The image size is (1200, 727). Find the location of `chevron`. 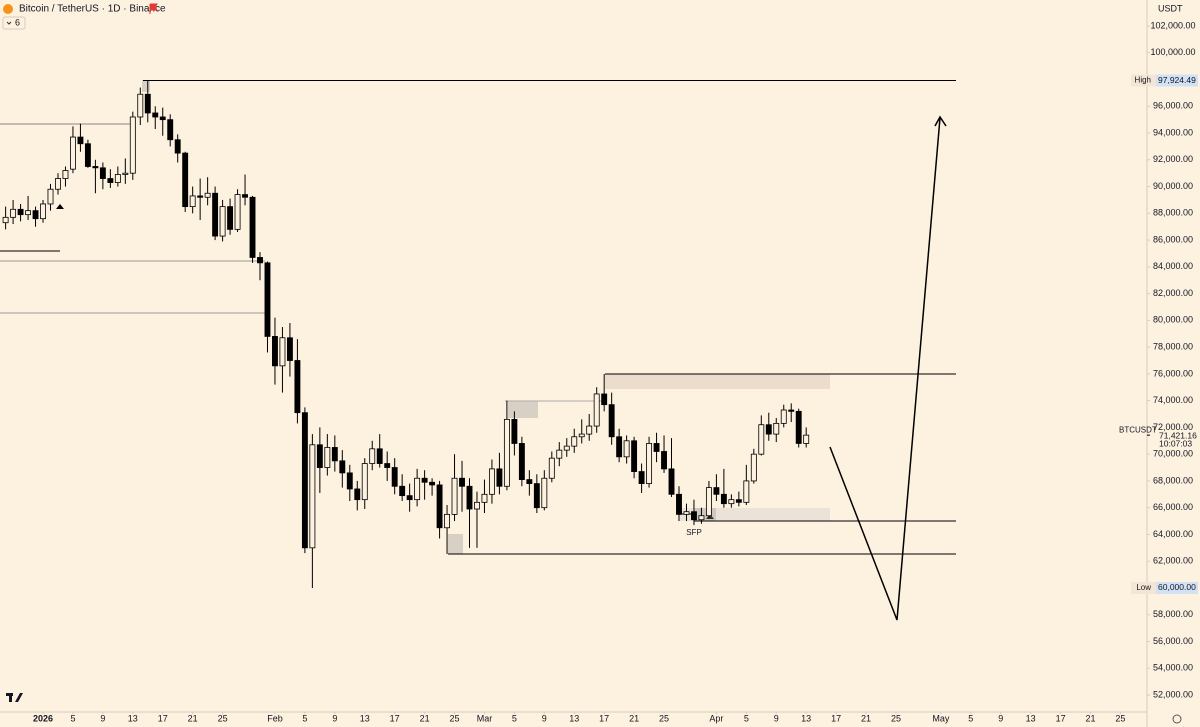

chevron is located at coordinates (9, 23).